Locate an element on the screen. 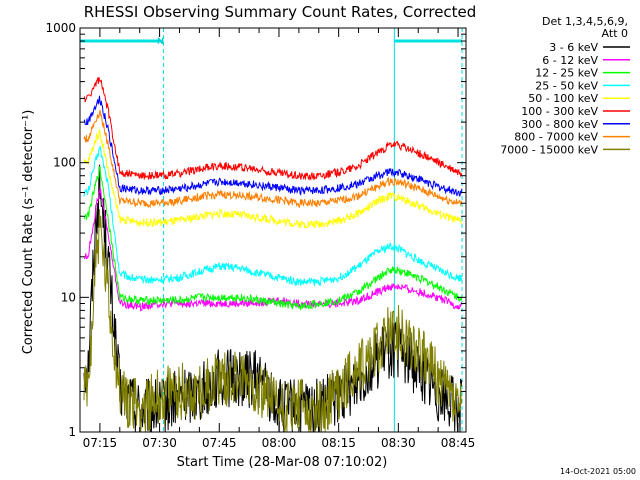 This screenshot has width=640, height=480. legend-label: 6 - 12 keV is located at coordinates (570, 60).